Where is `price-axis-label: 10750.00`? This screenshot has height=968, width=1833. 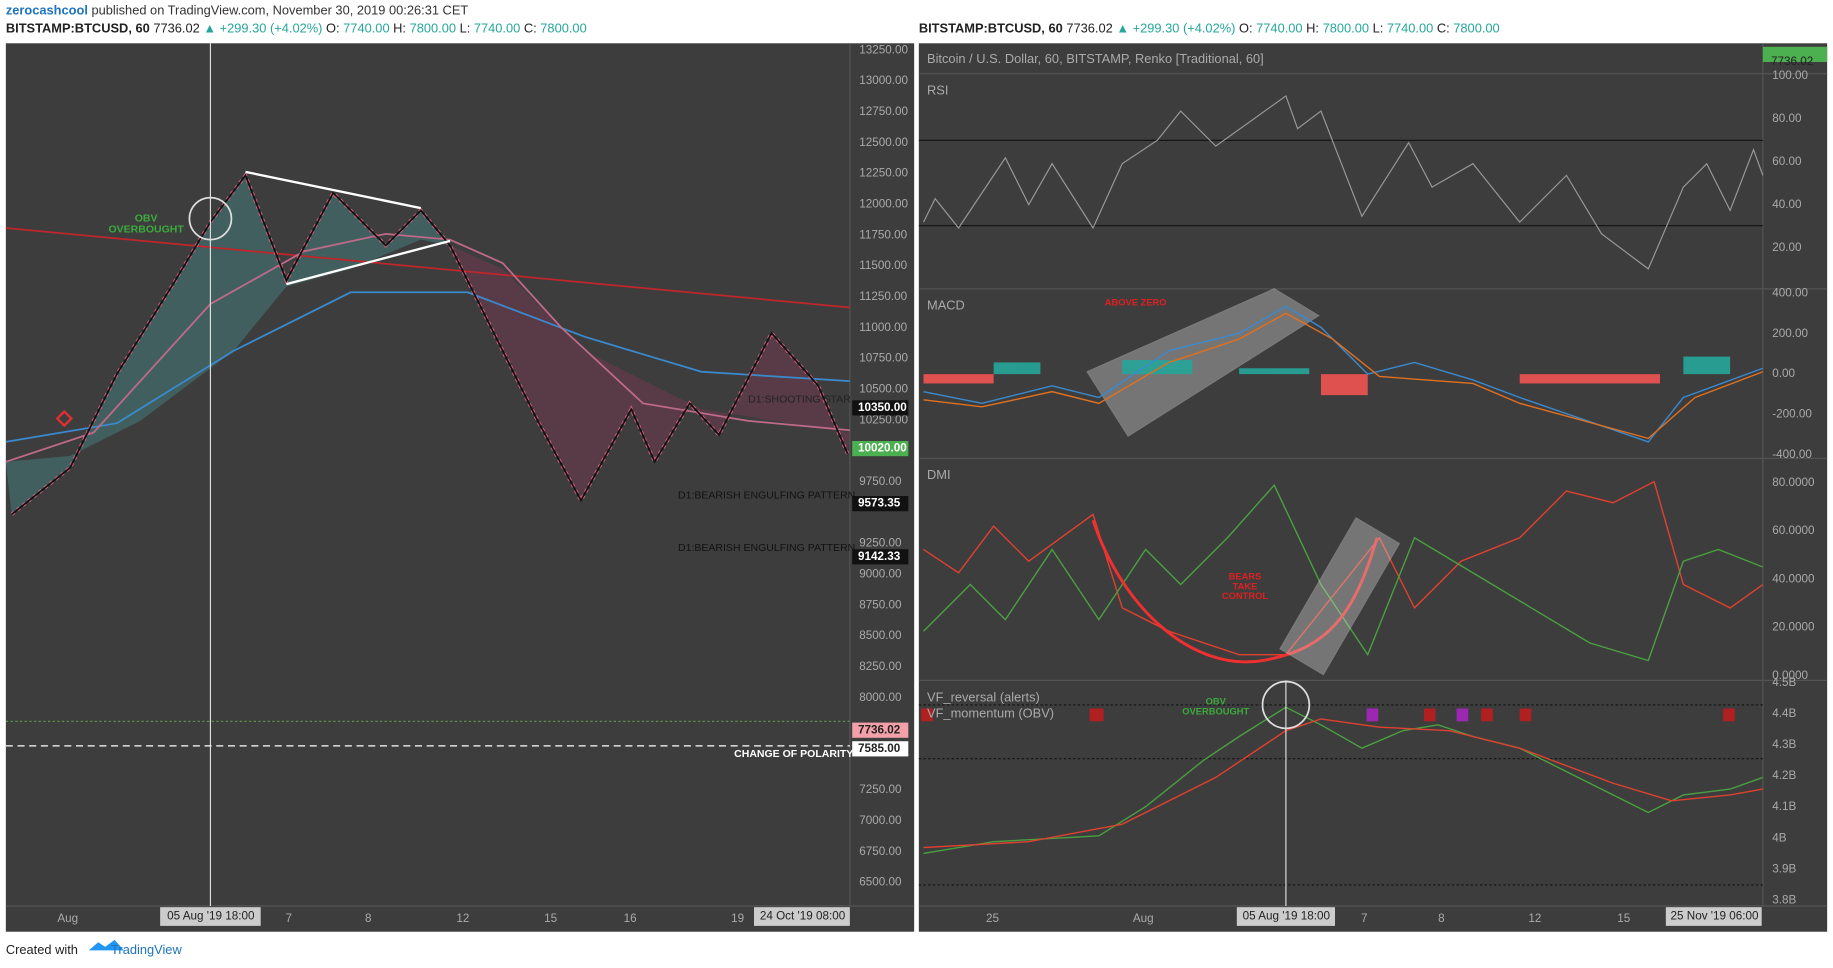 price-axis-label: 10750.00 is located at coordinates (883, 358).